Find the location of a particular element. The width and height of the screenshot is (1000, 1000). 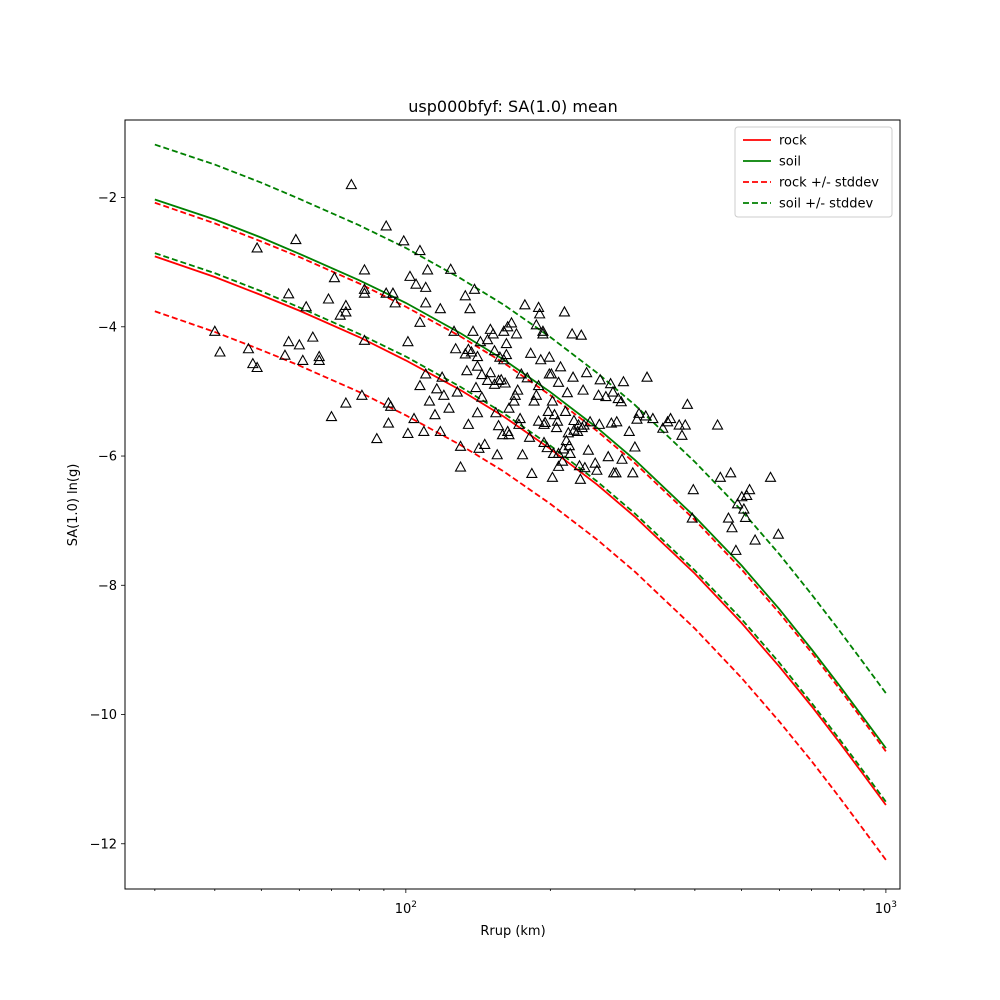

y-tick-label: −12 is located at coordinates (103, 844).